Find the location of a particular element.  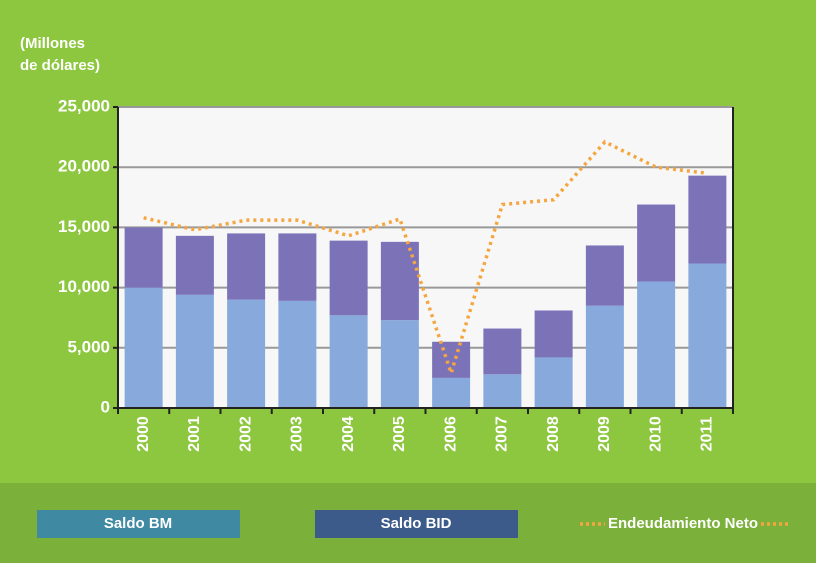

legend-label: Endeudamiento Neto is located at coordinates (683, 523).